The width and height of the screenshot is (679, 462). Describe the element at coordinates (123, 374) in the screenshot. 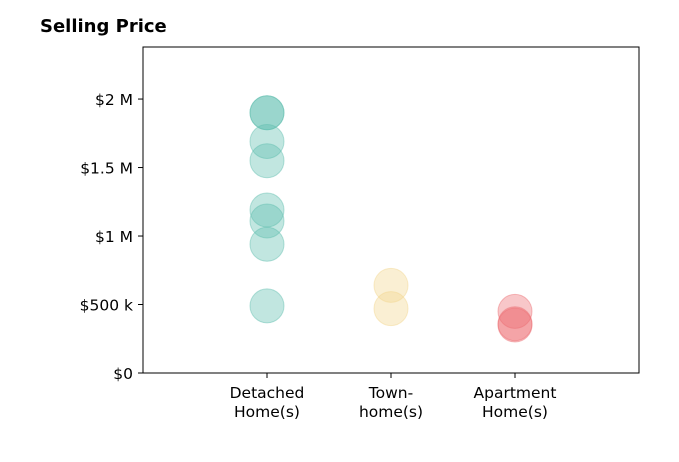

I see `y-tick-label: $0` at that location.